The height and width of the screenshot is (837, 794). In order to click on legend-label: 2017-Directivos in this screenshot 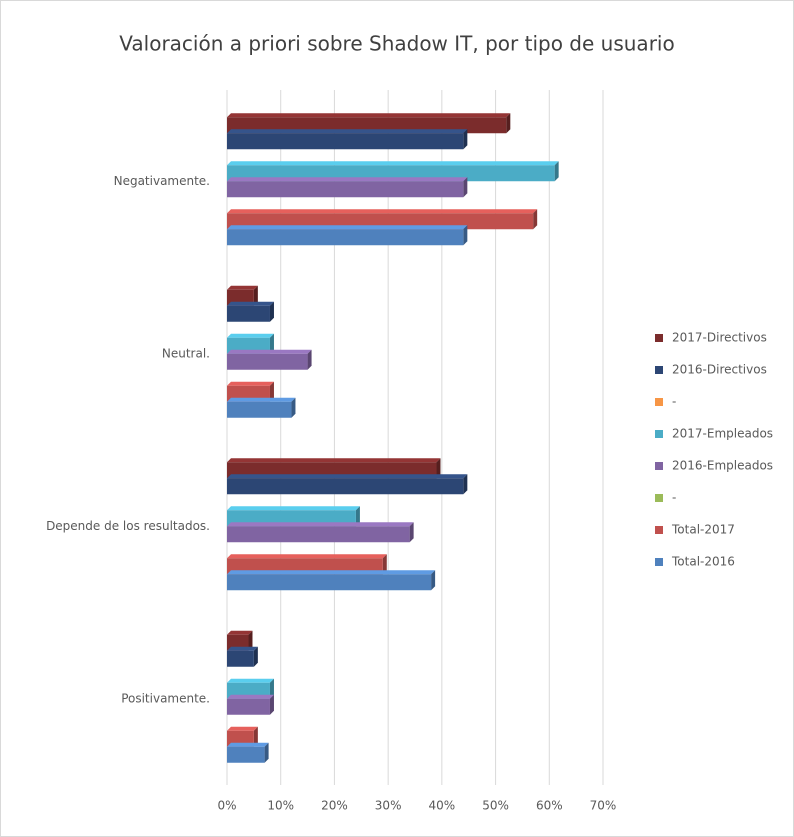, I will do `click(719, 338)`.